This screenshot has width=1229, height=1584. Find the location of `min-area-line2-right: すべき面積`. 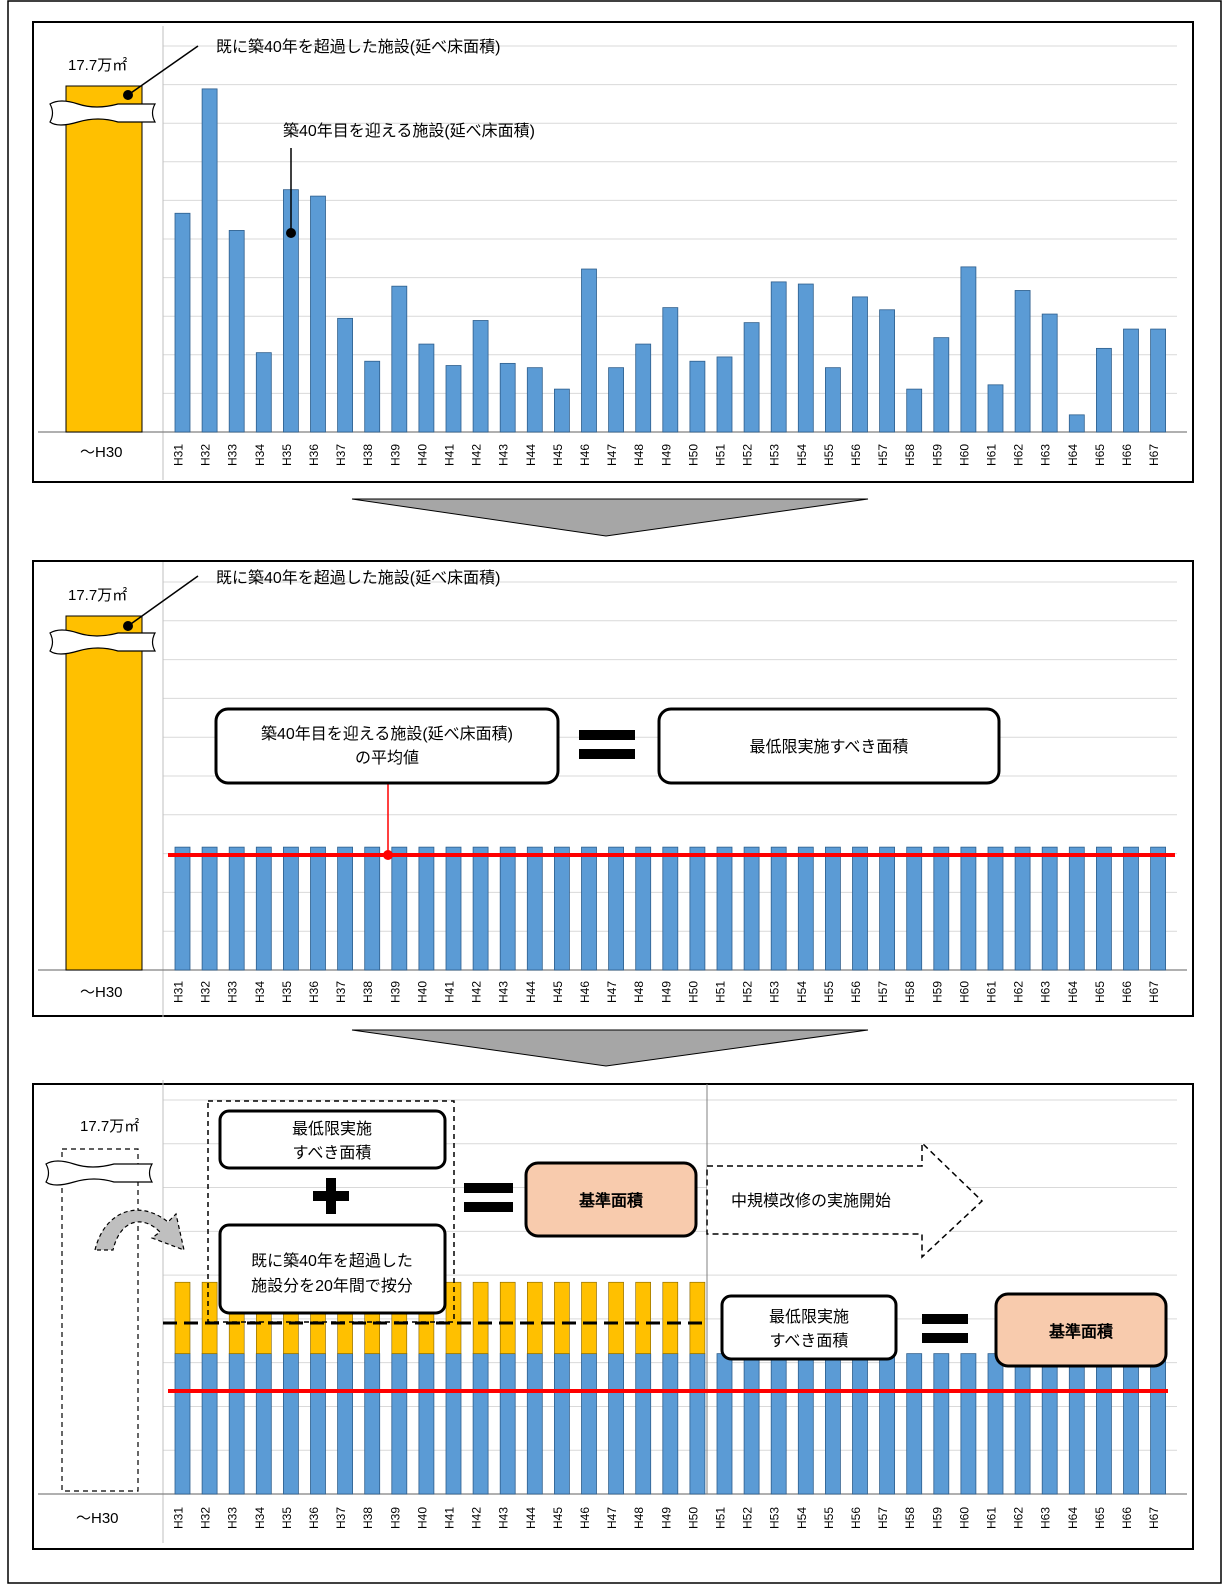

min-area-line2-right: すべき面積 is located at coordinates (809, 1341).